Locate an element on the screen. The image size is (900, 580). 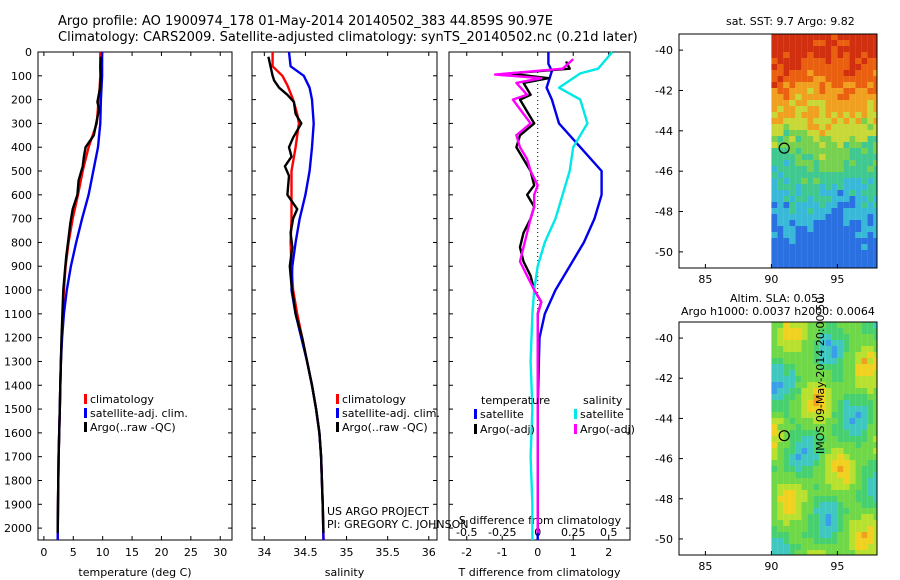
temperature-xtick-label: 20 is located at coordinates (161, 552).